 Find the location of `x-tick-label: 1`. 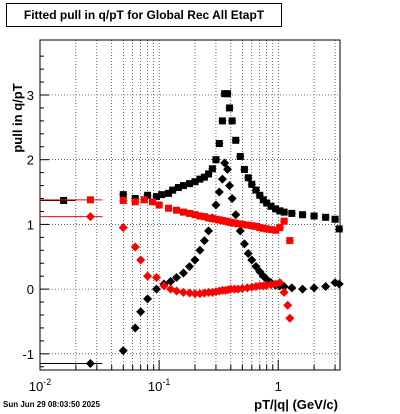

x-tick-label: 1 is located at coordinates (278, 386).